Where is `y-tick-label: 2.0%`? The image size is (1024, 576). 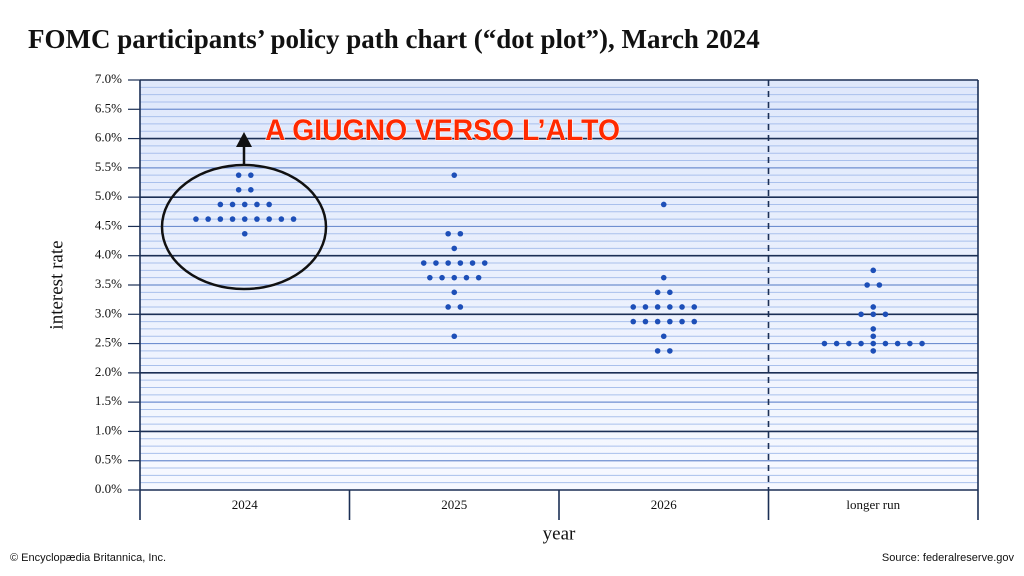
y-tick-label: 2.0% is located at coordinates (108, 371).